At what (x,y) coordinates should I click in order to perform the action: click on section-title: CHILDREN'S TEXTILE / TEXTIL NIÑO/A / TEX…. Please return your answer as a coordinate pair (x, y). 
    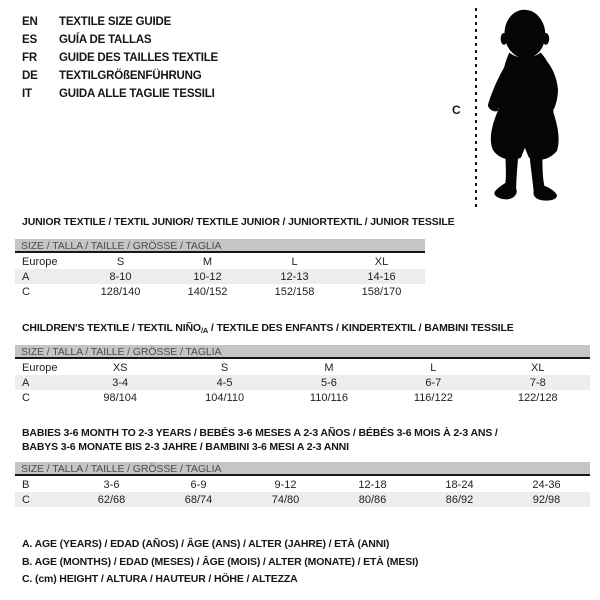
    Looking at the image, I should click on (306, 328).